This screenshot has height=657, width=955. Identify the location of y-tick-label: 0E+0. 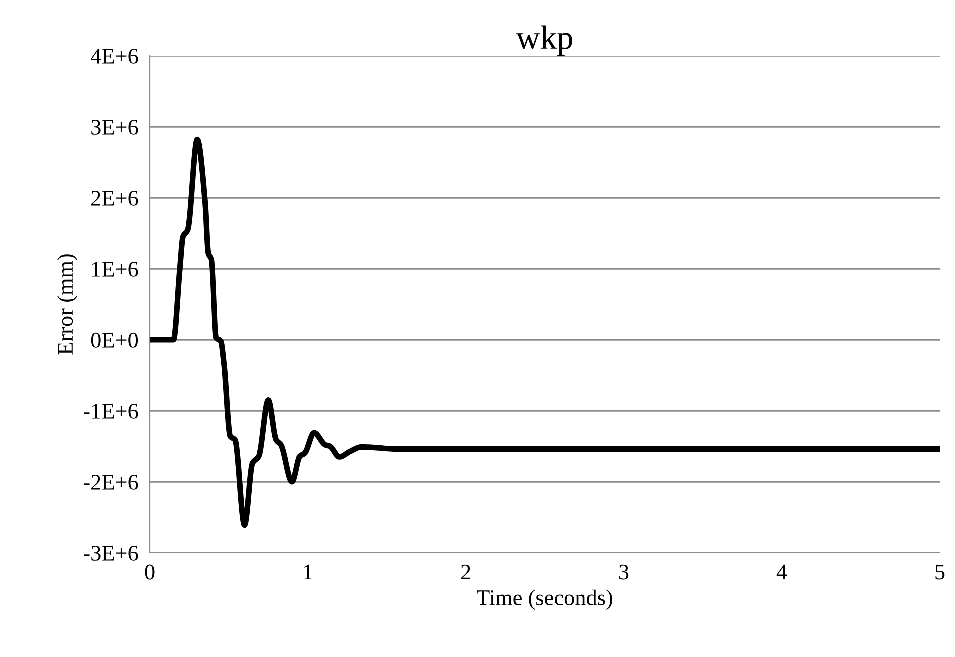
(114, 340).